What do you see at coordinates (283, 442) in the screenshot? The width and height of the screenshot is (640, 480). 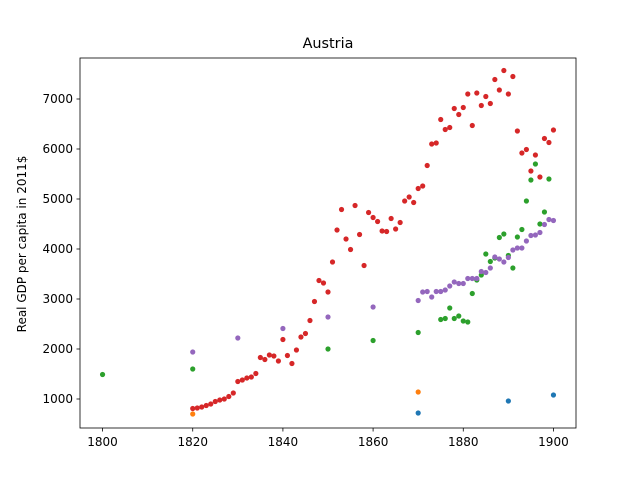 I see `x-tick-label: 1840` at bounding box center [283, 442].